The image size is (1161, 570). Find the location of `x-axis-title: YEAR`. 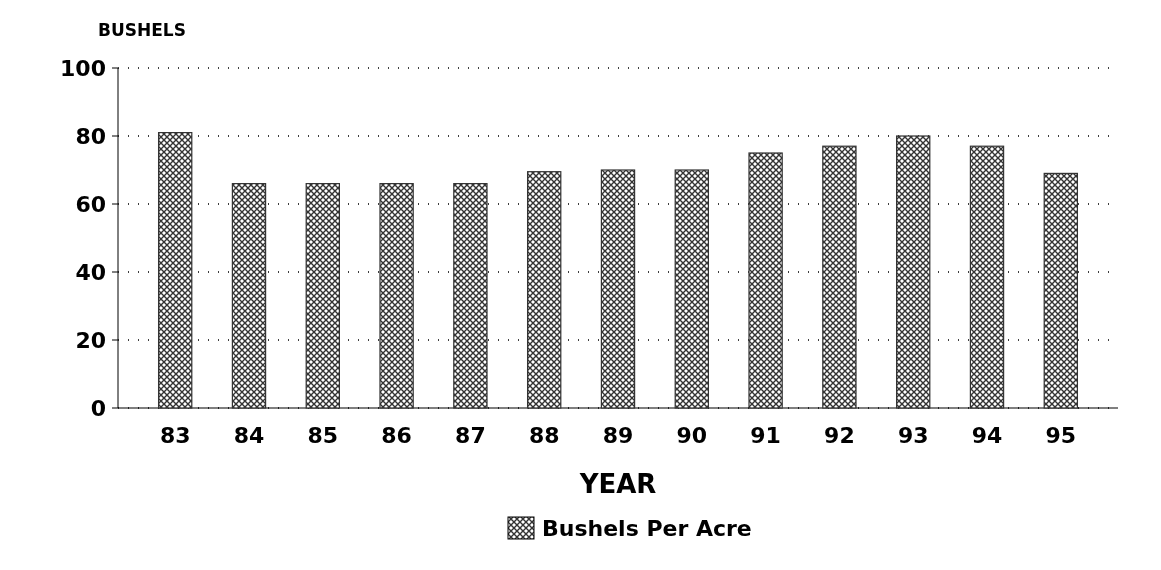

x-axis-title: YEAR is located at coordinates (617, 484).